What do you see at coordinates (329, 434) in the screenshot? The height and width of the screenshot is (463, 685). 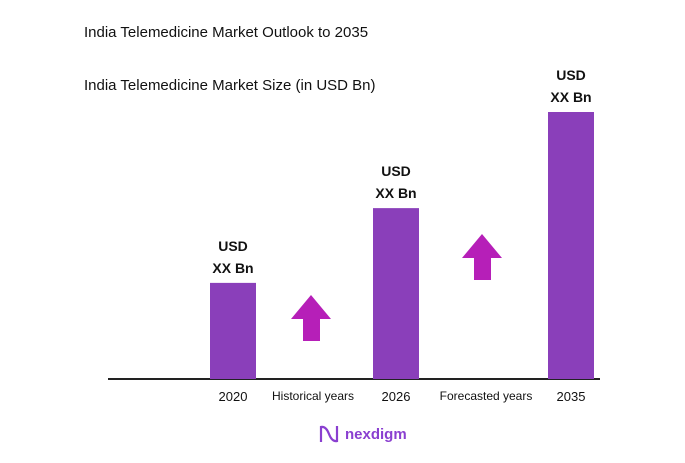 I see `logo-mark-icon` at bounding box center [329, 434].